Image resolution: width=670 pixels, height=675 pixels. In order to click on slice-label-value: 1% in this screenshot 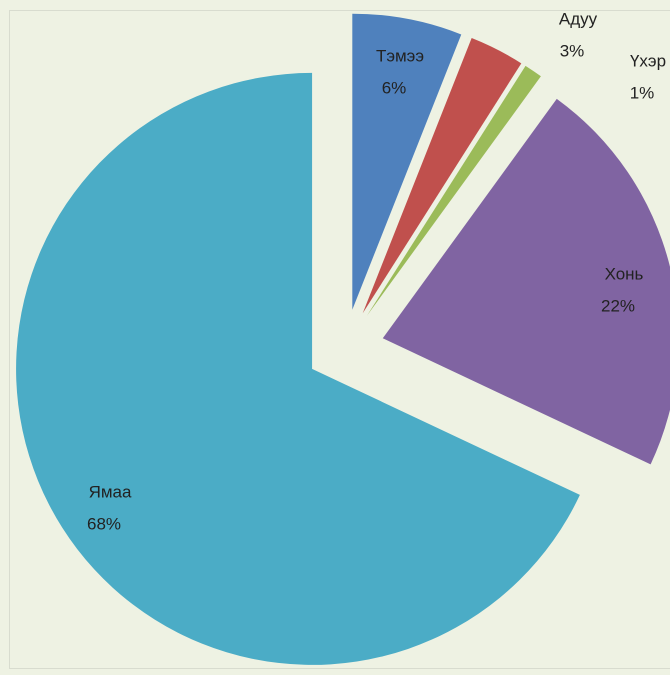, I will do `click(642, 92)`.